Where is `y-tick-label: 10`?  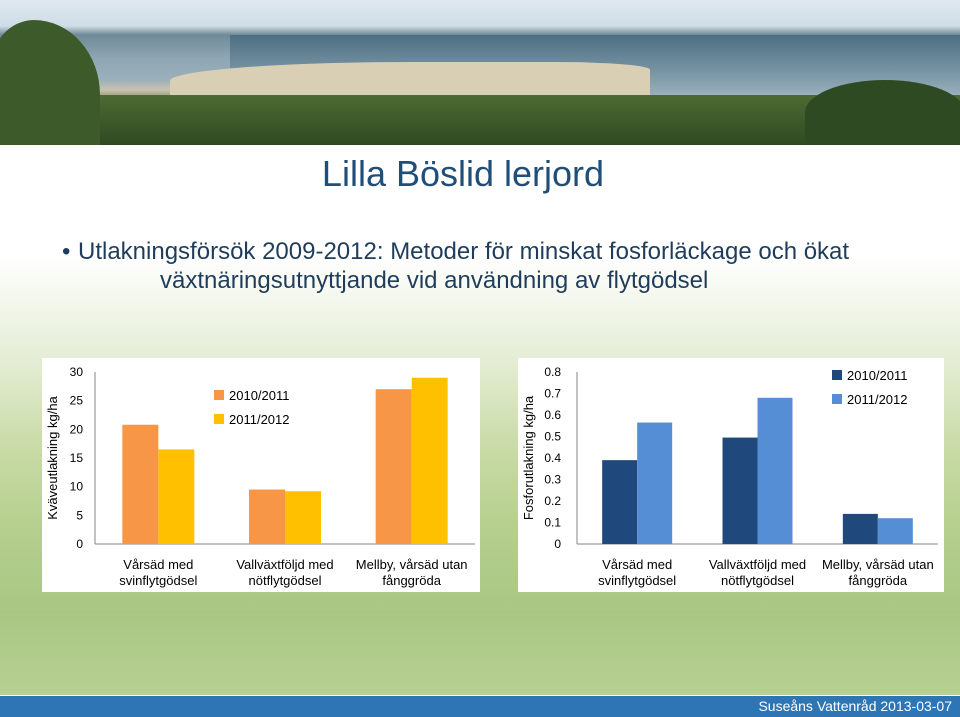
y-tick-label: 10 is located at coordinates (77, 487).